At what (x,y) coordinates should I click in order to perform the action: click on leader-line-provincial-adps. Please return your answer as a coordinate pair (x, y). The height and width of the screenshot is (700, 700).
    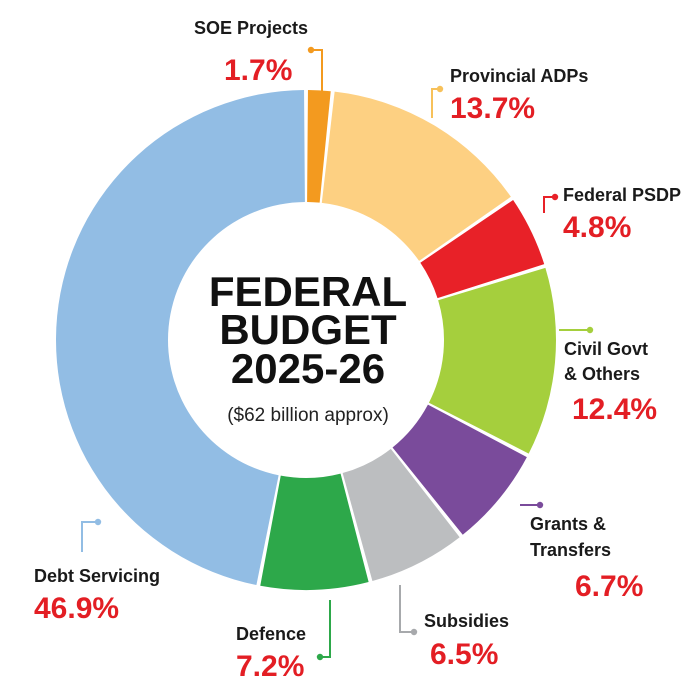
    Looking at the image, I should click on (435, 103).